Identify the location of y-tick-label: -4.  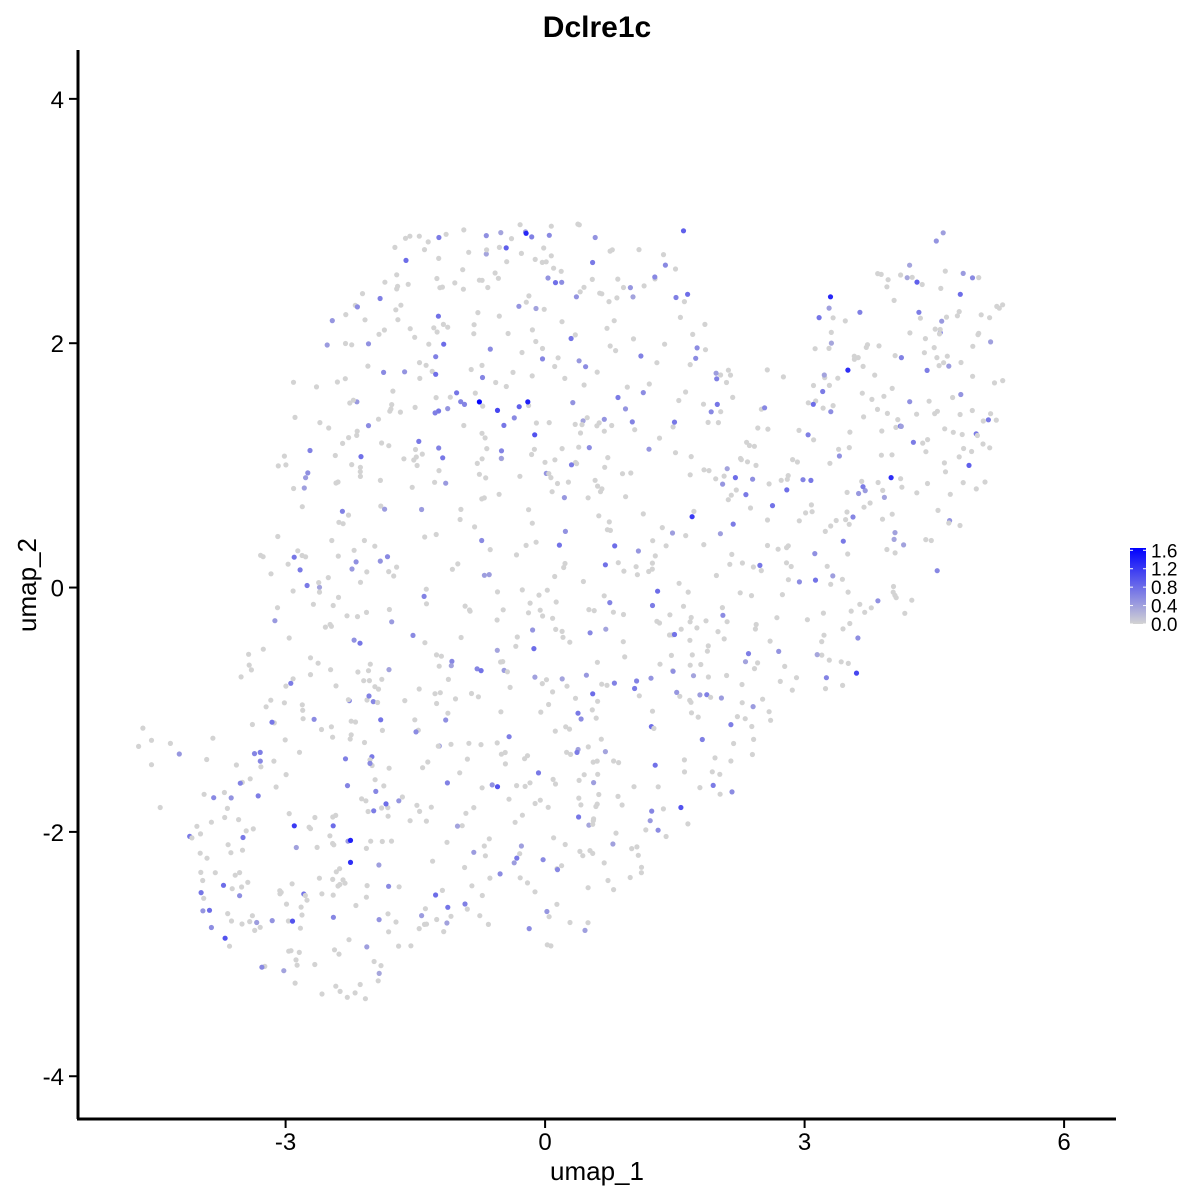
(53, 1077).